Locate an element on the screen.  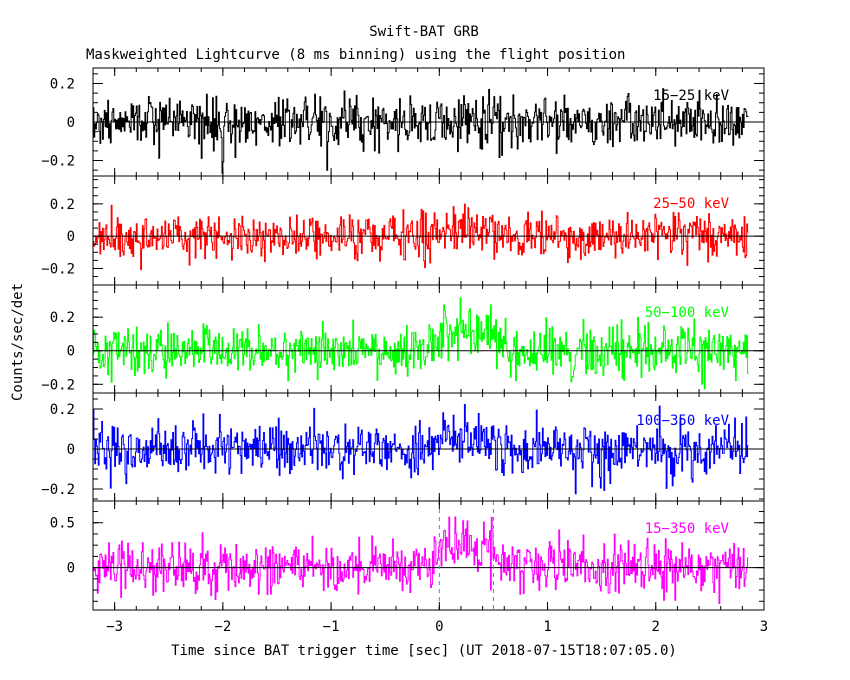
panel-15-350-kev: 0 0.5 15−350 keV is located at coordinates (407, 555).